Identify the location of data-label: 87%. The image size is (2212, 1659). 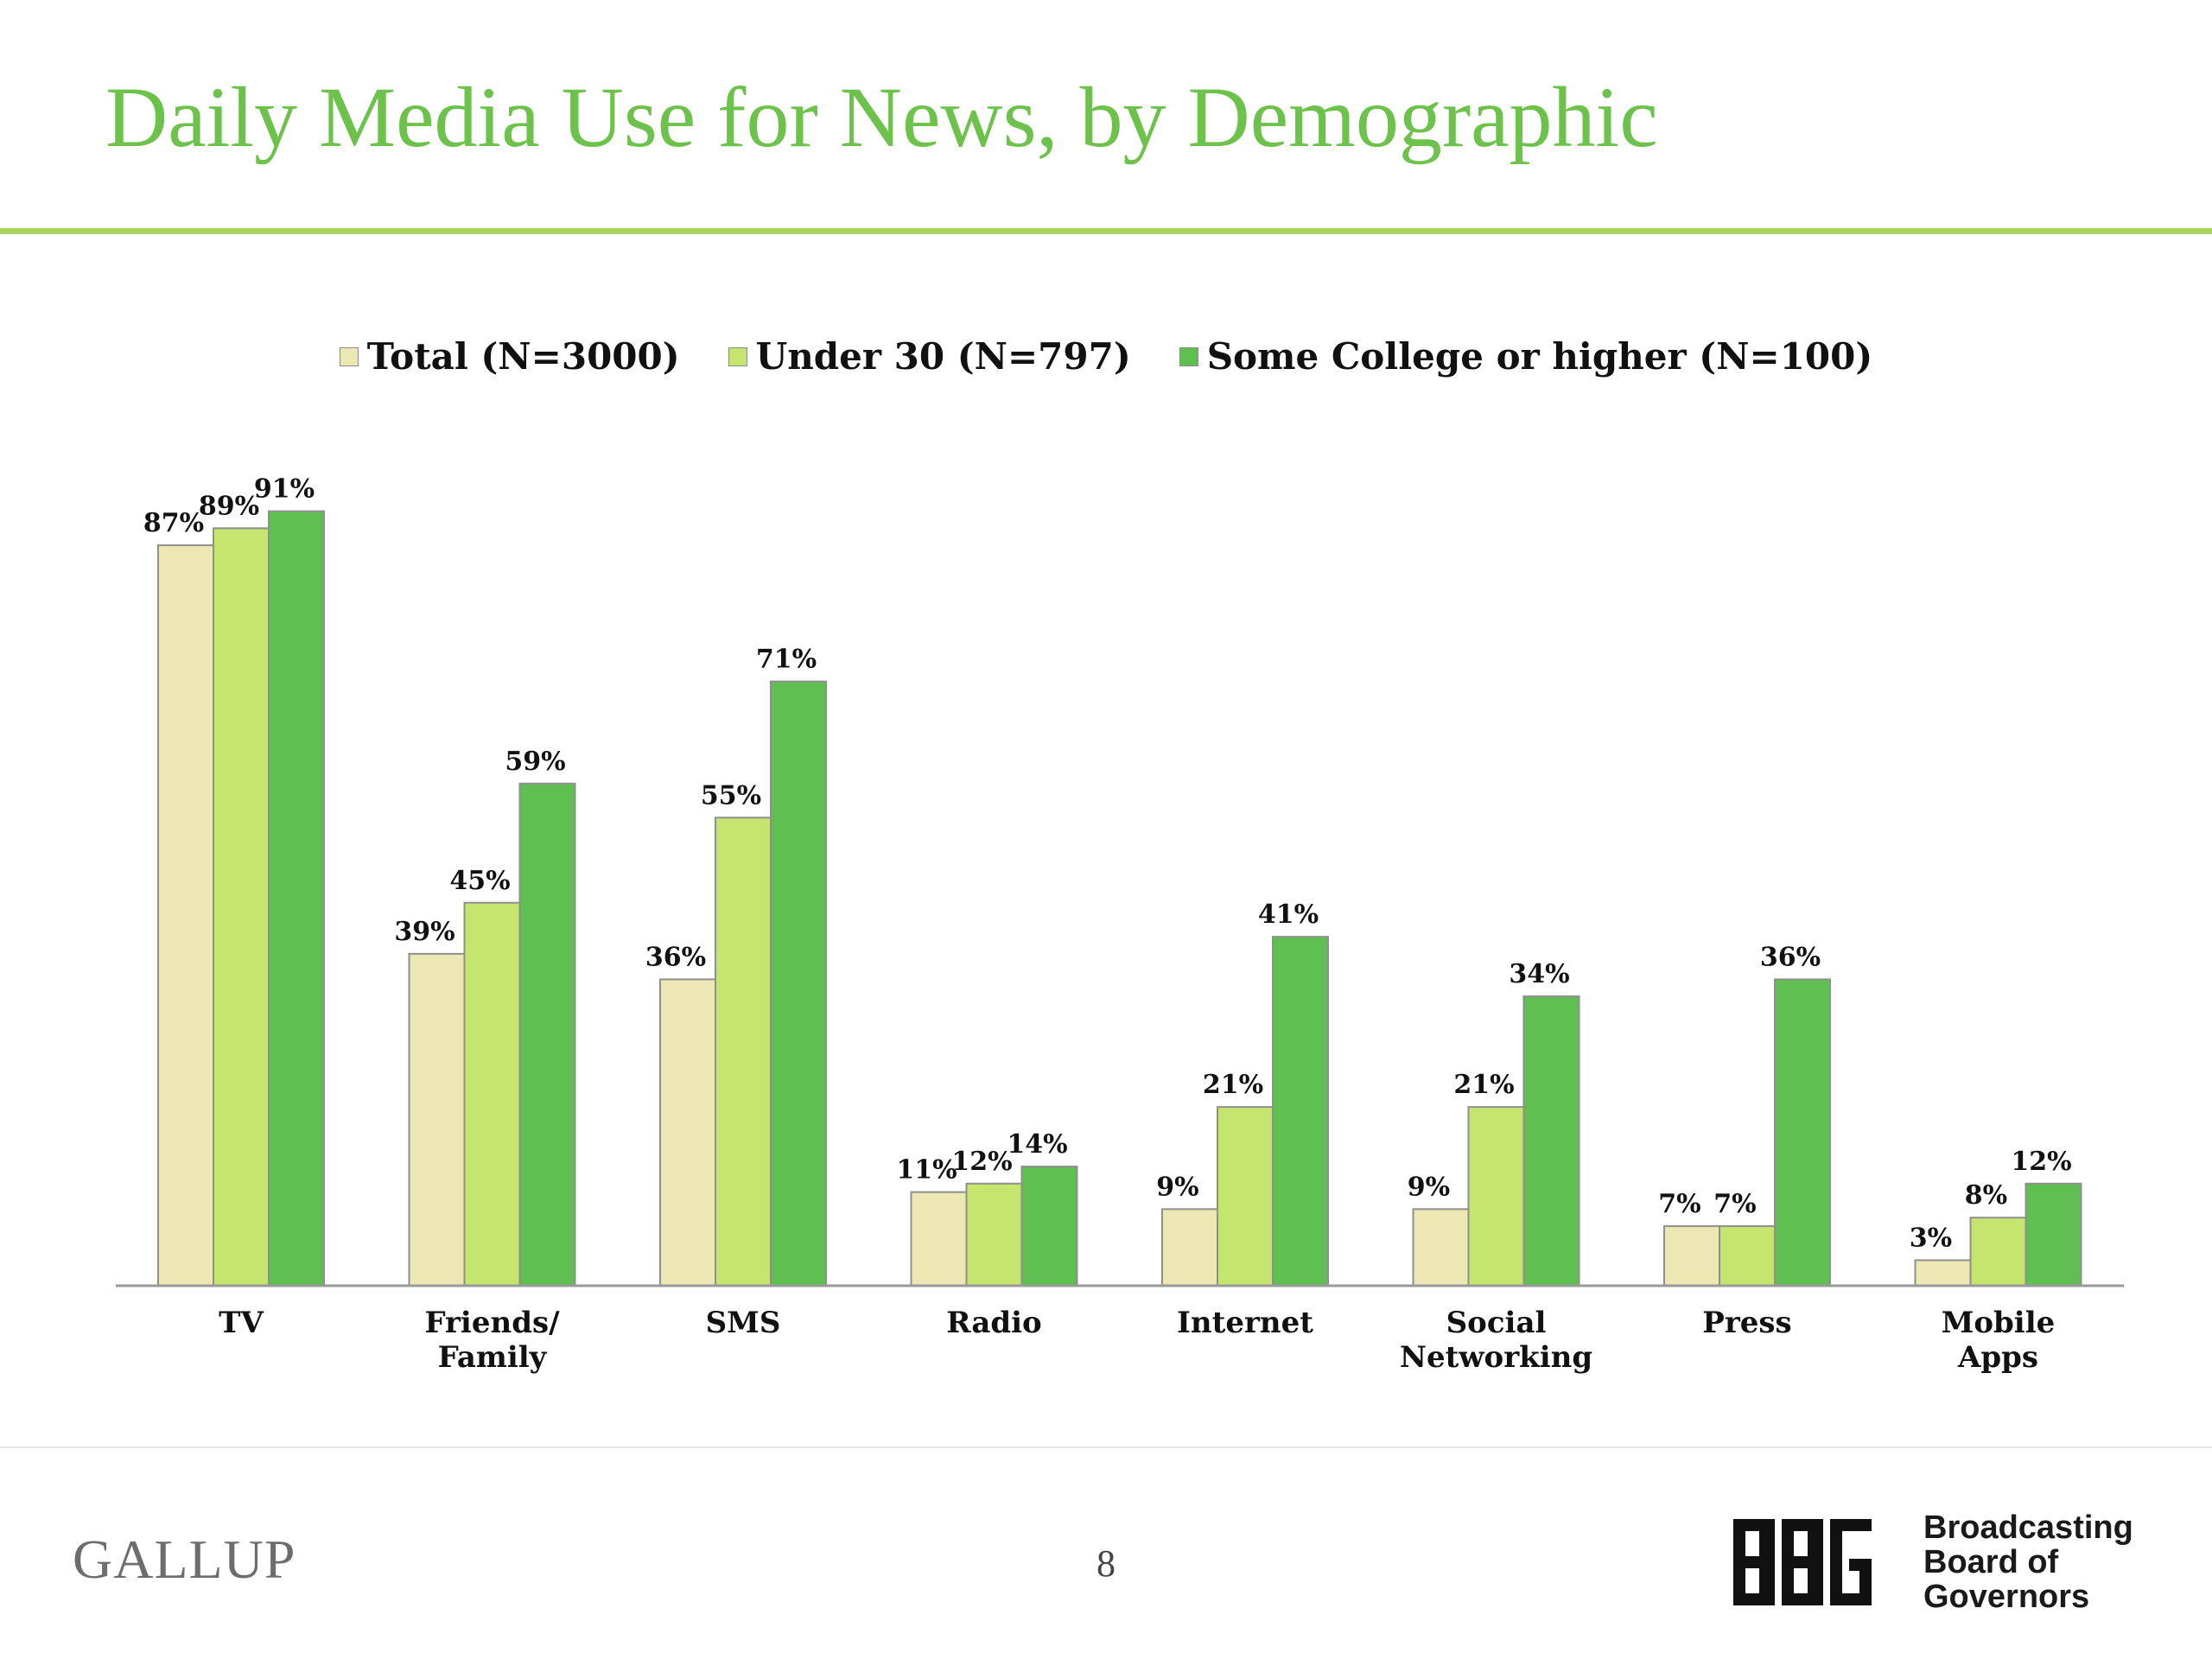
(173, 523).